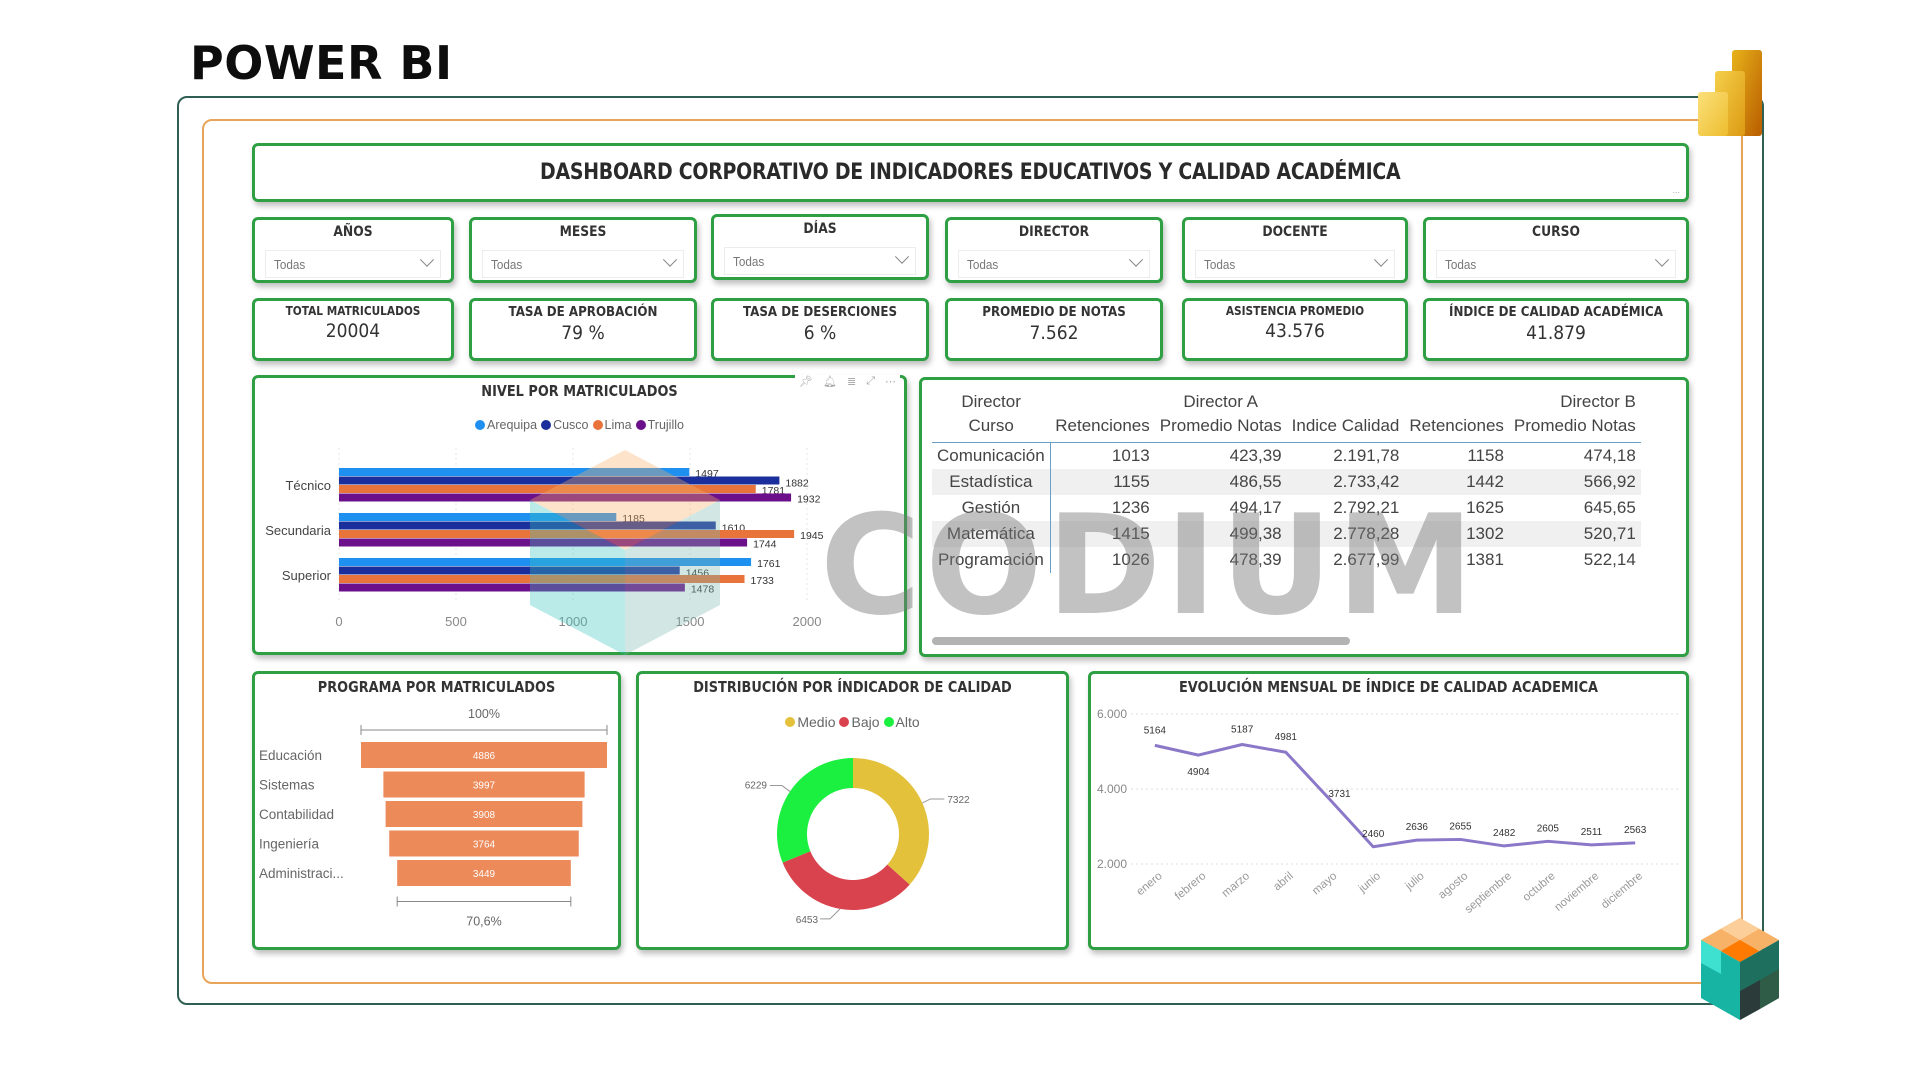 The height and width of the screenshot is (1080, 1920). Describe the element at coordinates (1556, 312) in the screenshot. I see `kpi-label: ÍNDICE DE CALIDAD ACADÉMICA` at that location.